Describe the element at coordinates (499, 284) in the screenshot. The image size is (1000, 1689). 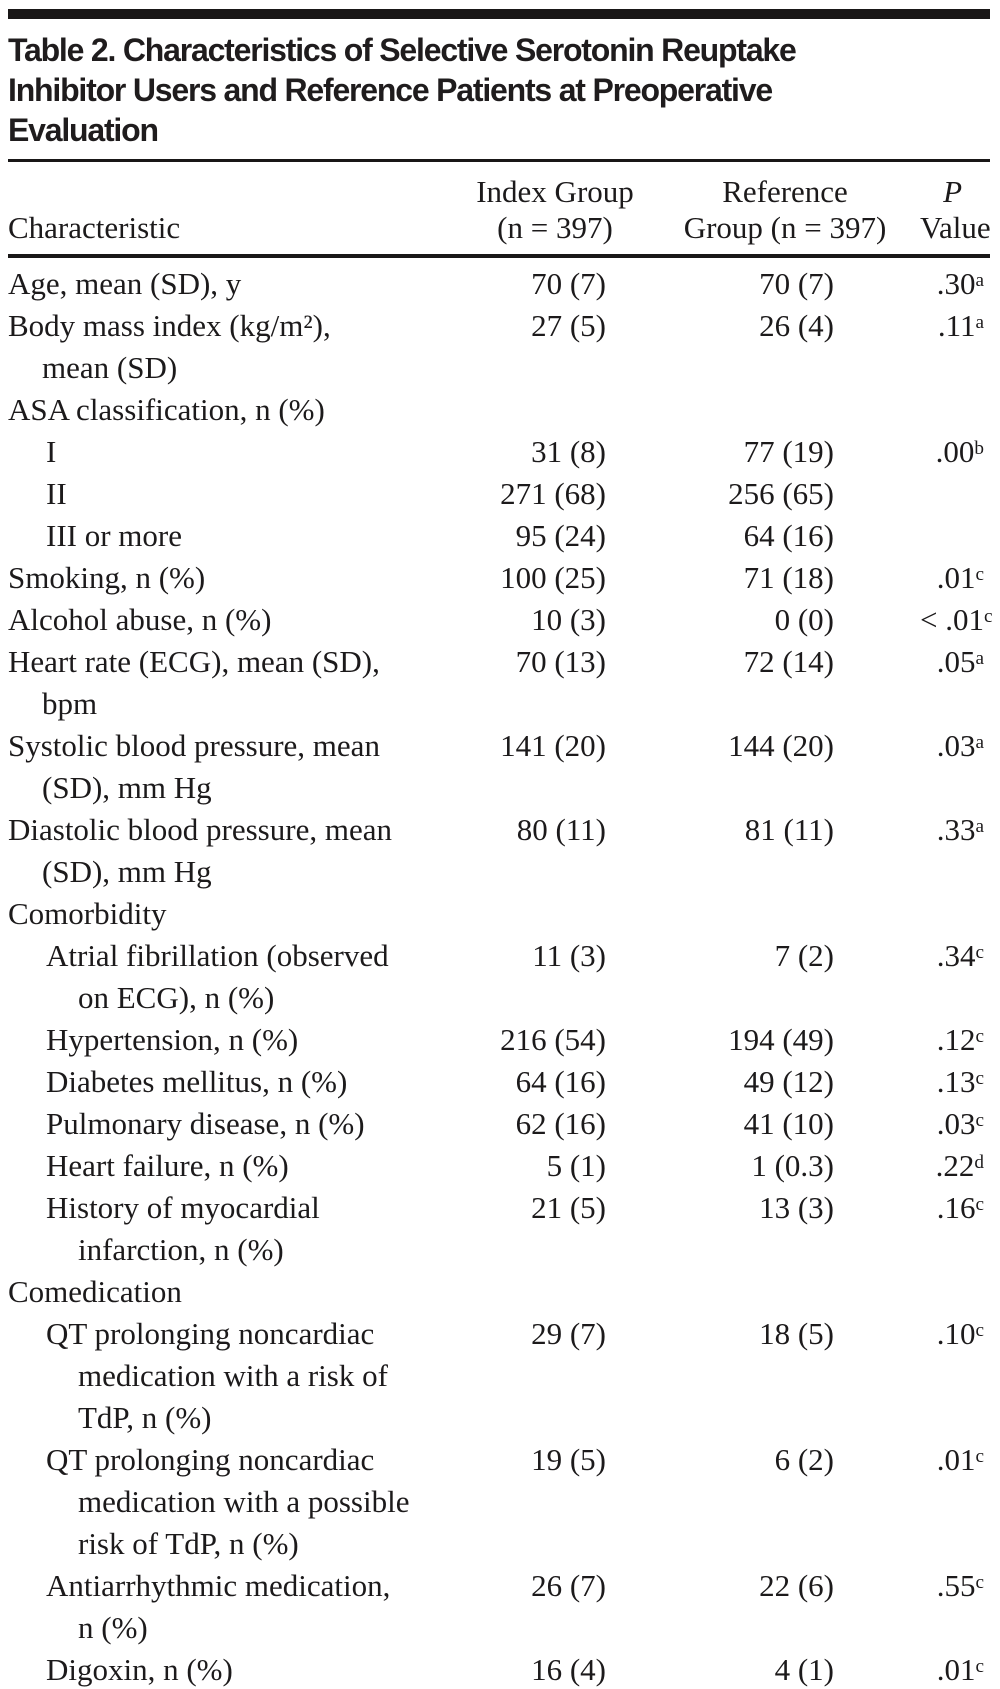
I see `table-row: Age, mean (SD), y 70 (7) 70 (7) .30a` at that location.